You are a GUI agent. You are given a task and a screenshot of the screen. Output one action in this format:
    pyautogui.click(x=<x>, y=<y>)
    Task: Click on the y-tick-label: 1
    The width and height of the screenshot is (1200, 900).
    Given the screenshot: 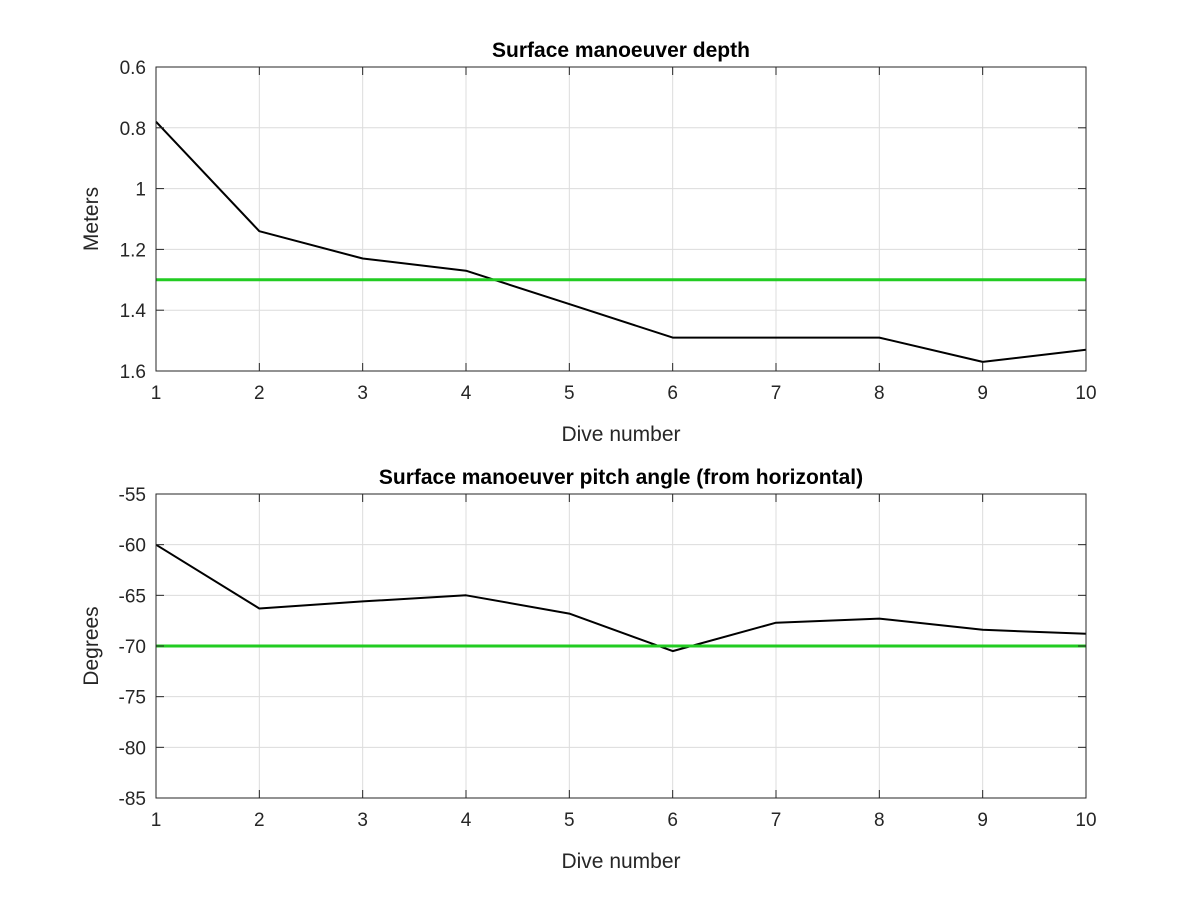 What is the action you would take?
    pyautogui.click(x=140, y=190)
    